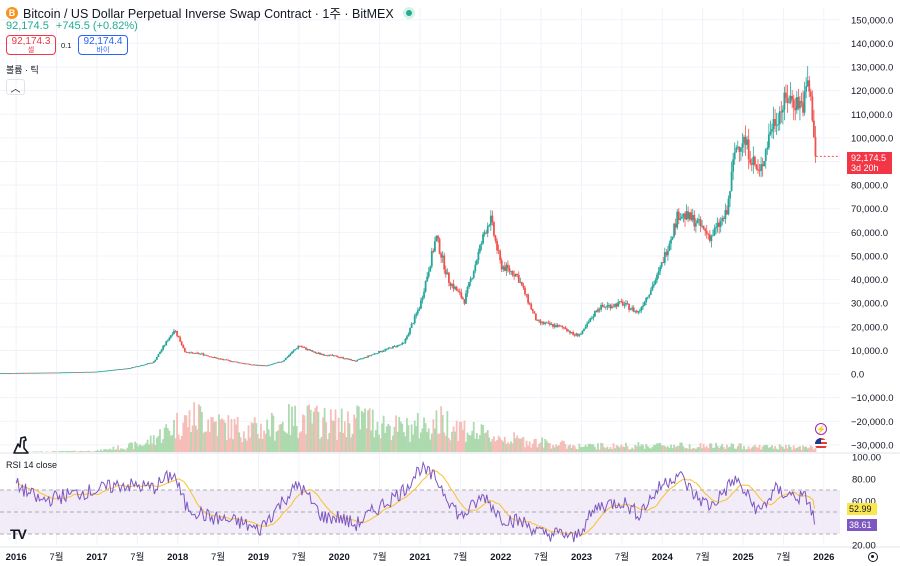  I want to click on time-tick-label: 2023, so click(581, 557).